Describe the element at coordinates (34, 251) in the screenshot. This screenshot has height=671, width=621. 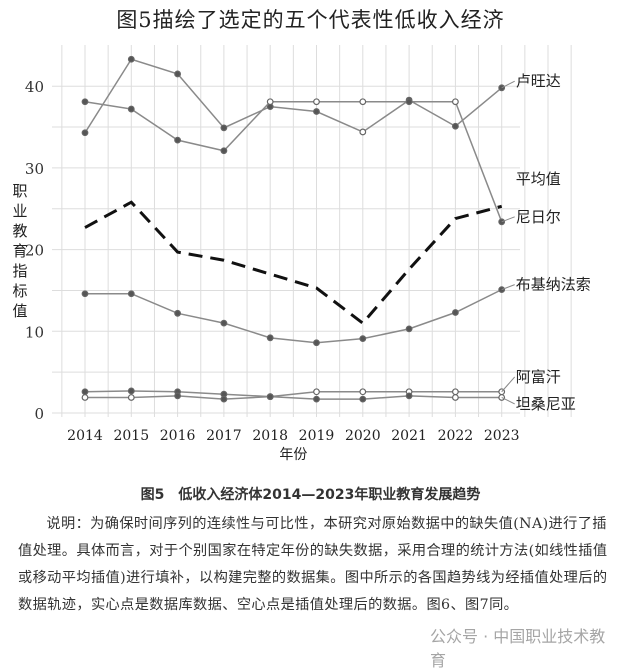
I see `y-tick-label: 20` at that location.